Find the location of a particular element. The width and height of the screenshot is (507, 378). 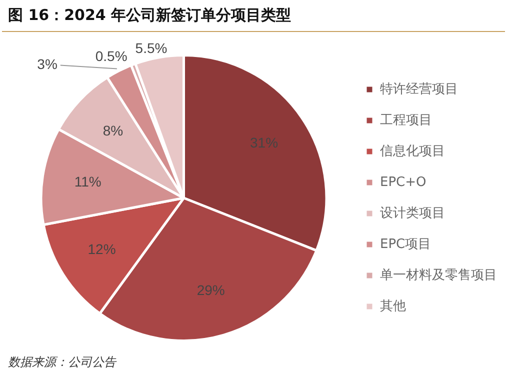

data-label: 12% is located at coordinates (102, 248).